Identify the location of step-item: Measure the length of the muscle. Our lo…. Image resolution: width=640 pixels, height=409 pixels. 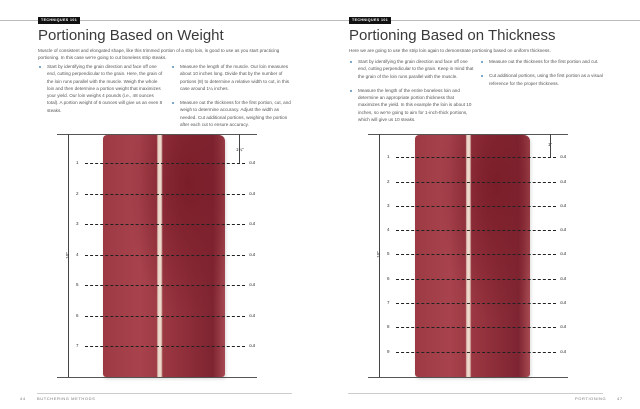
(231, 77).